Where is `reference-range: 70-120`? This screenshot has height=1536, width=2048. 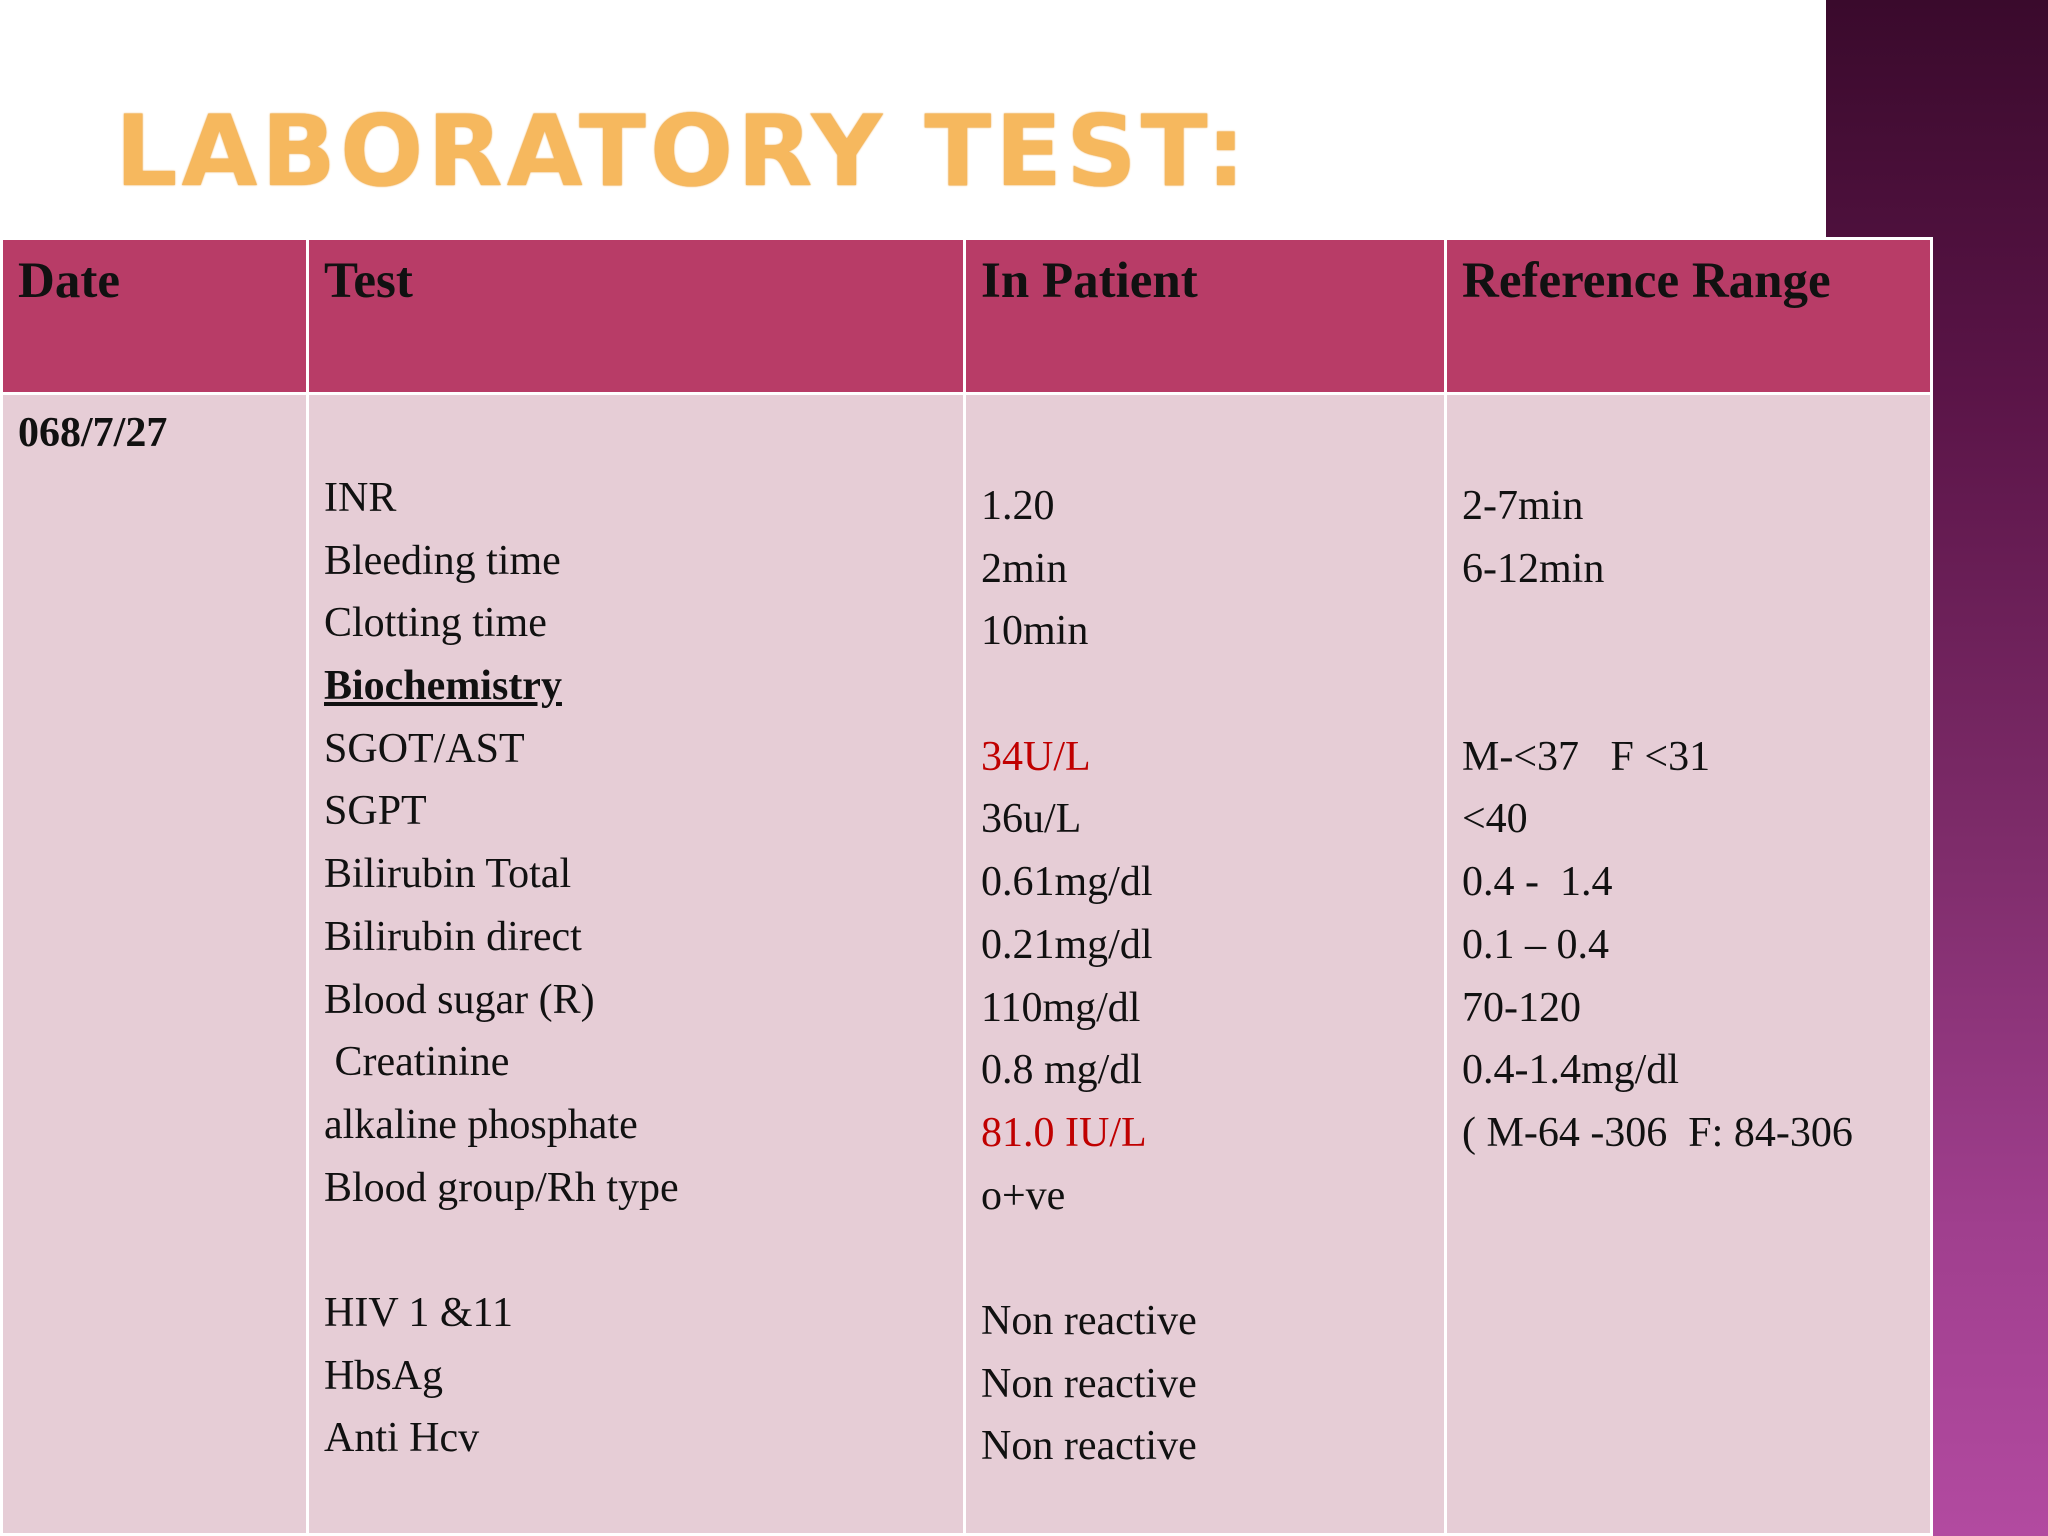
reference-range: 70-120 is located at coordinates (1521, 1007).